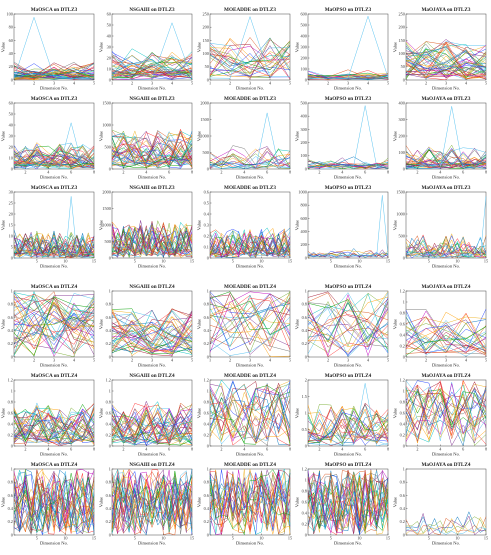 The width and height of the screenshot is (491, 555). What do you see at coordinates (446, 99) in the screenshot?
I see `panel-title: MaOJAYA on DTLZ3` at bounding box center [446, 99].